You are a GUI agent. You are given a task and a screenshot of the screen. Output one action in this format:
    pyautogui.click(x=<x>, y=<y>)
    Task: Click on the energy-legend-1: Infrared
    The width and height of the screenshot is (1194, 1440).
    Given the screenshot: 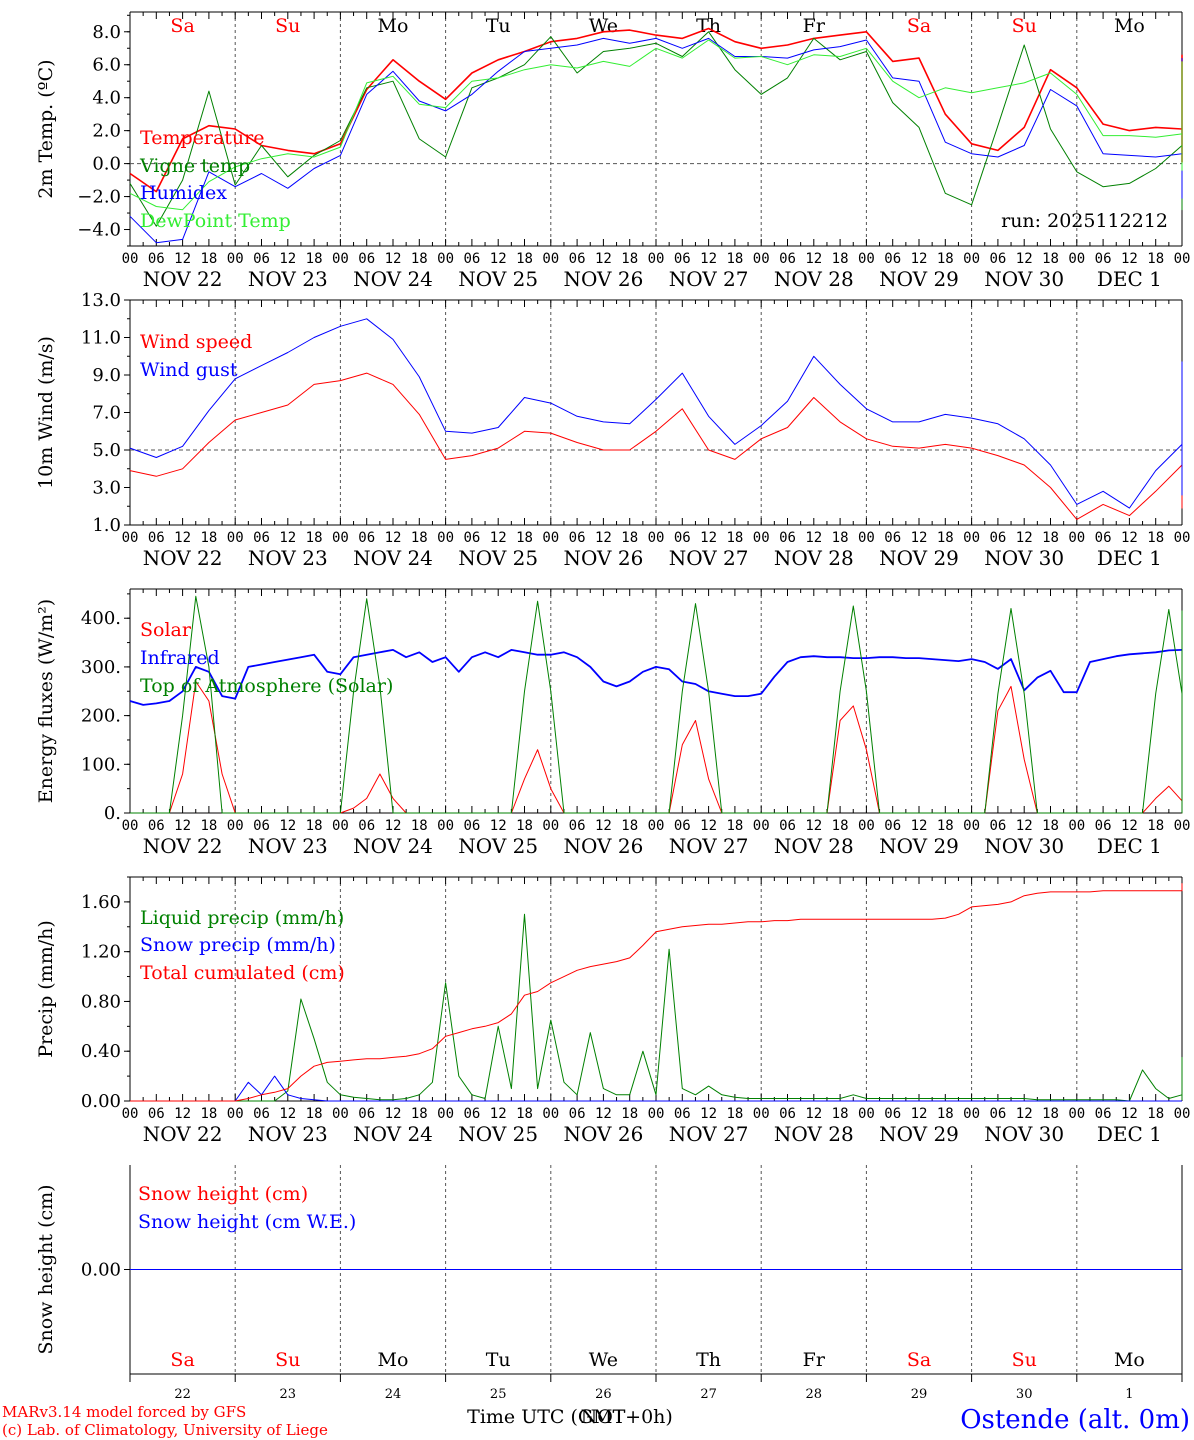 What is the action you would take?
    pyautogui.click(x=180, y=658)
    